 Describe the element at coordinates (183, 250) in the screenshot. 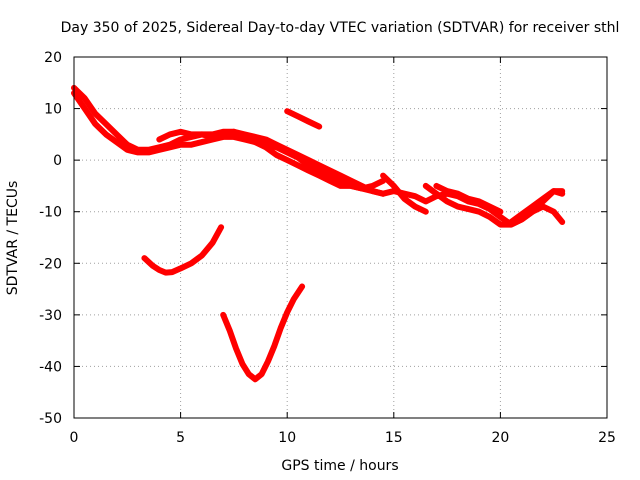

I see `series-track-i` at that location.